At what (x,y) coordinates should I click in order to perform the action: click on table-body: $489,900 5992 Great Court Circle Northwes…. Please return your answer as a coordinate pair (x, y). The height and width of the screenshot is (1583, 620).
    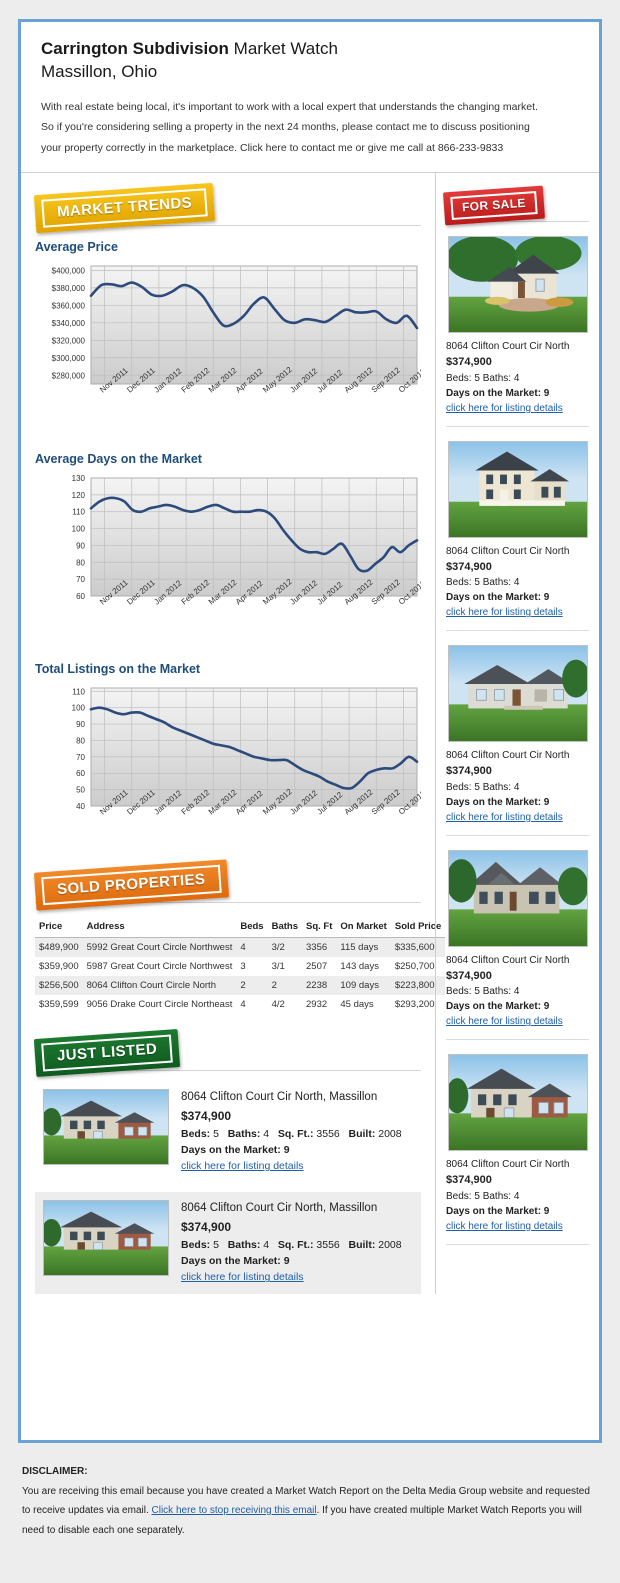
    Looking at the image, I should click on (240, 976).